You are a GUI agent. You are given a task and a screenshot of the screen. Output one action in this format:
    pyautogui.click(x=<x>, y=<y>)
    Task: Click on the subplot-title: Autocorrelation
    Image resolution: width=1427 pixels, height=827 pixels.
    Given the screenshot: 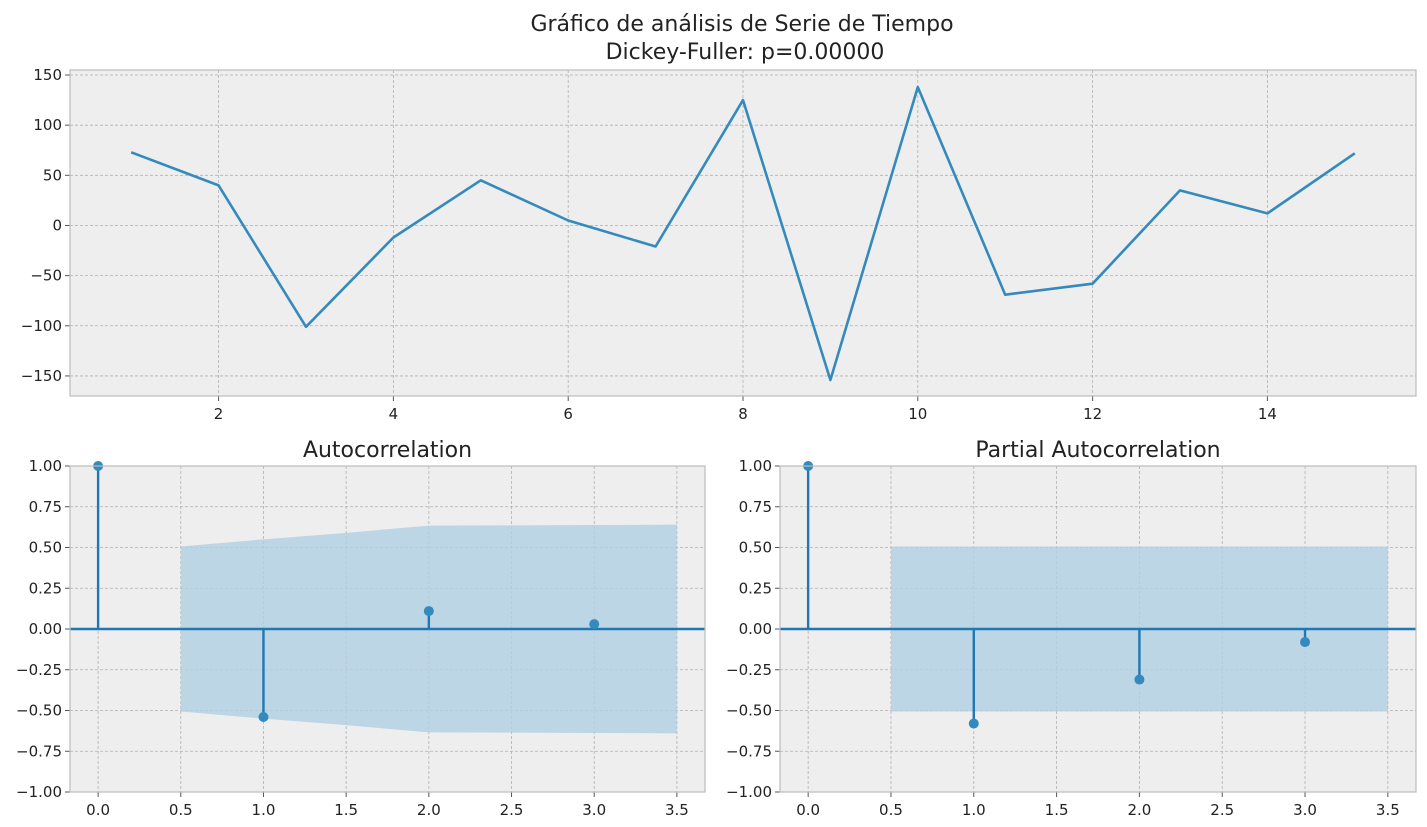 What is the action you would take?
    pyautogui.click(x=387, y=450)
    